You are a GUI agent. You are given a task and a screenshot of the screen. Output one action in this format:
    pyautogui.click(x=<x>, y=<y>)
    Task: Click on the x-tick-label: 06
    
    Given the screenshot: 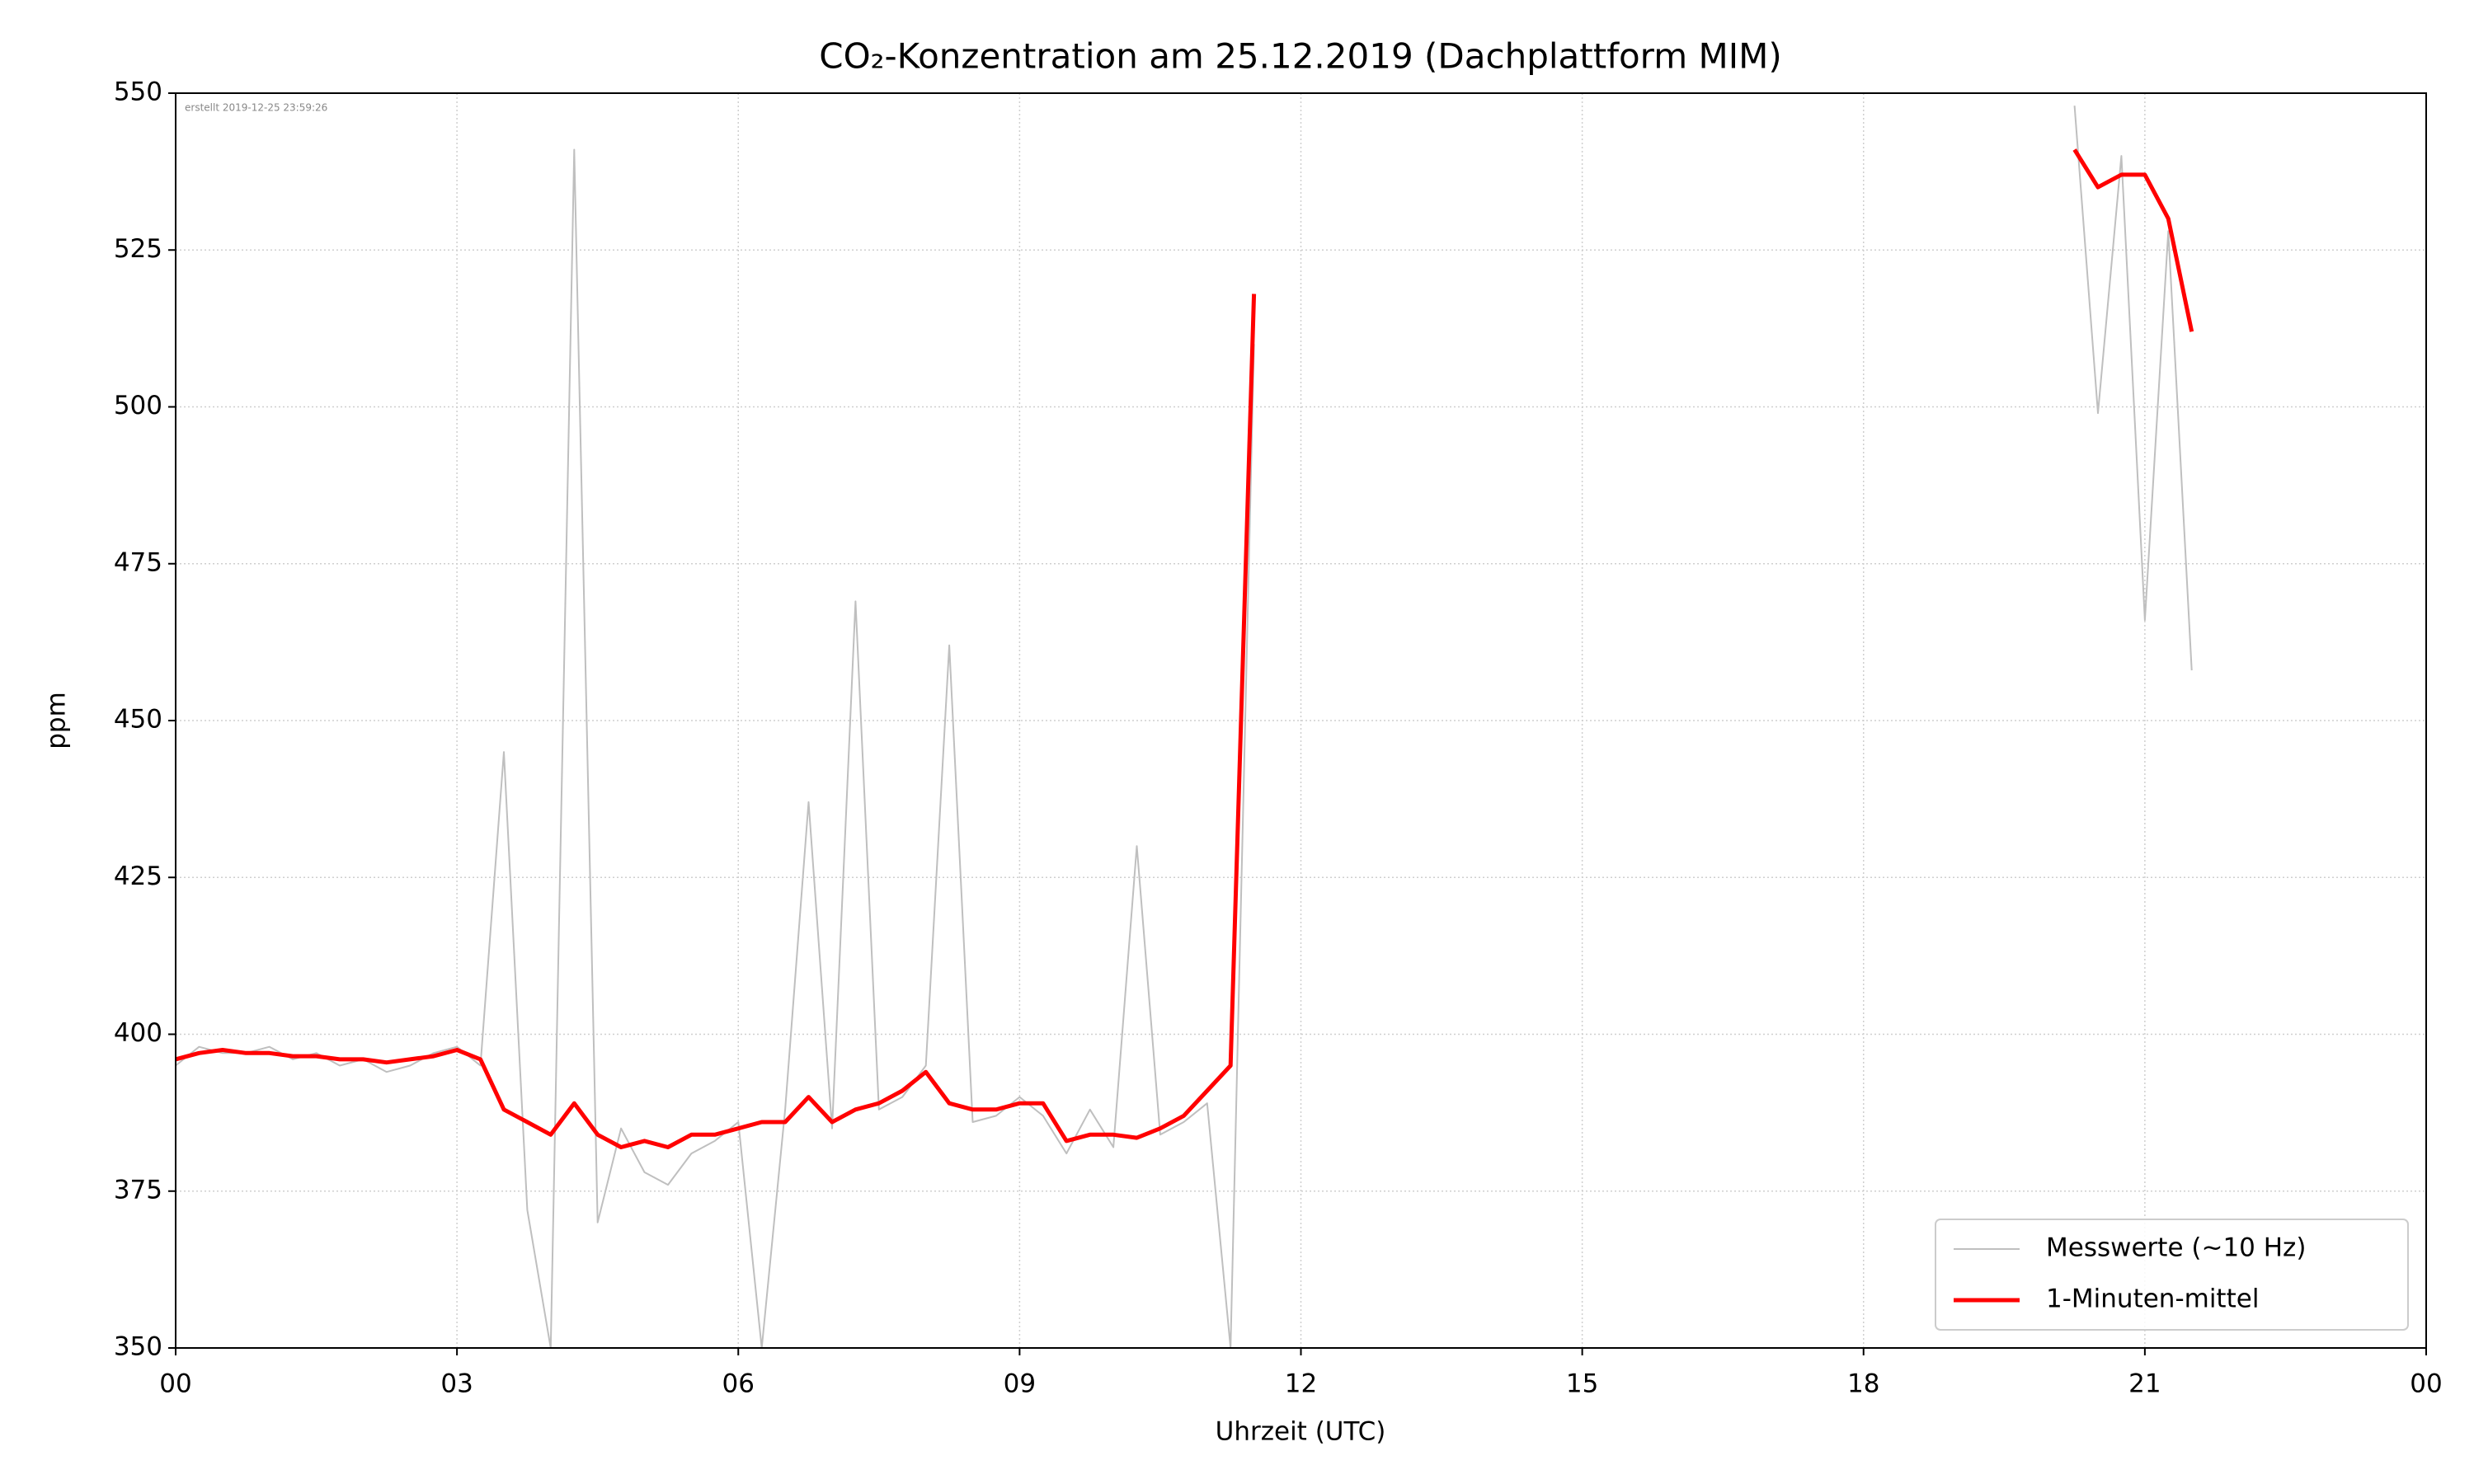 What is the action you would take?
    pyautogui.click(x=738, y=1384)
    